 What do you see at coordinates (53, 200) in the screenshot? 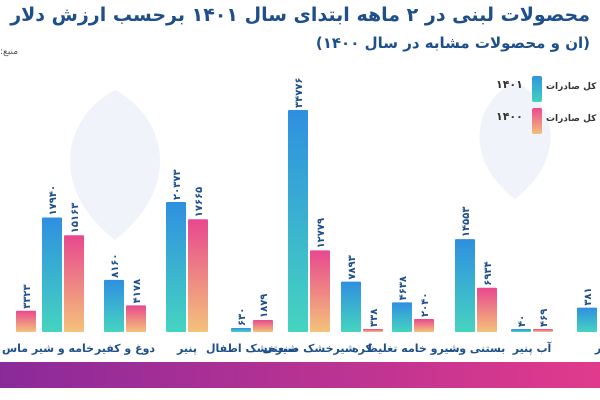
I see `value-label-1401: ۱۷۹۴۰` at bounding box center [53, 200].